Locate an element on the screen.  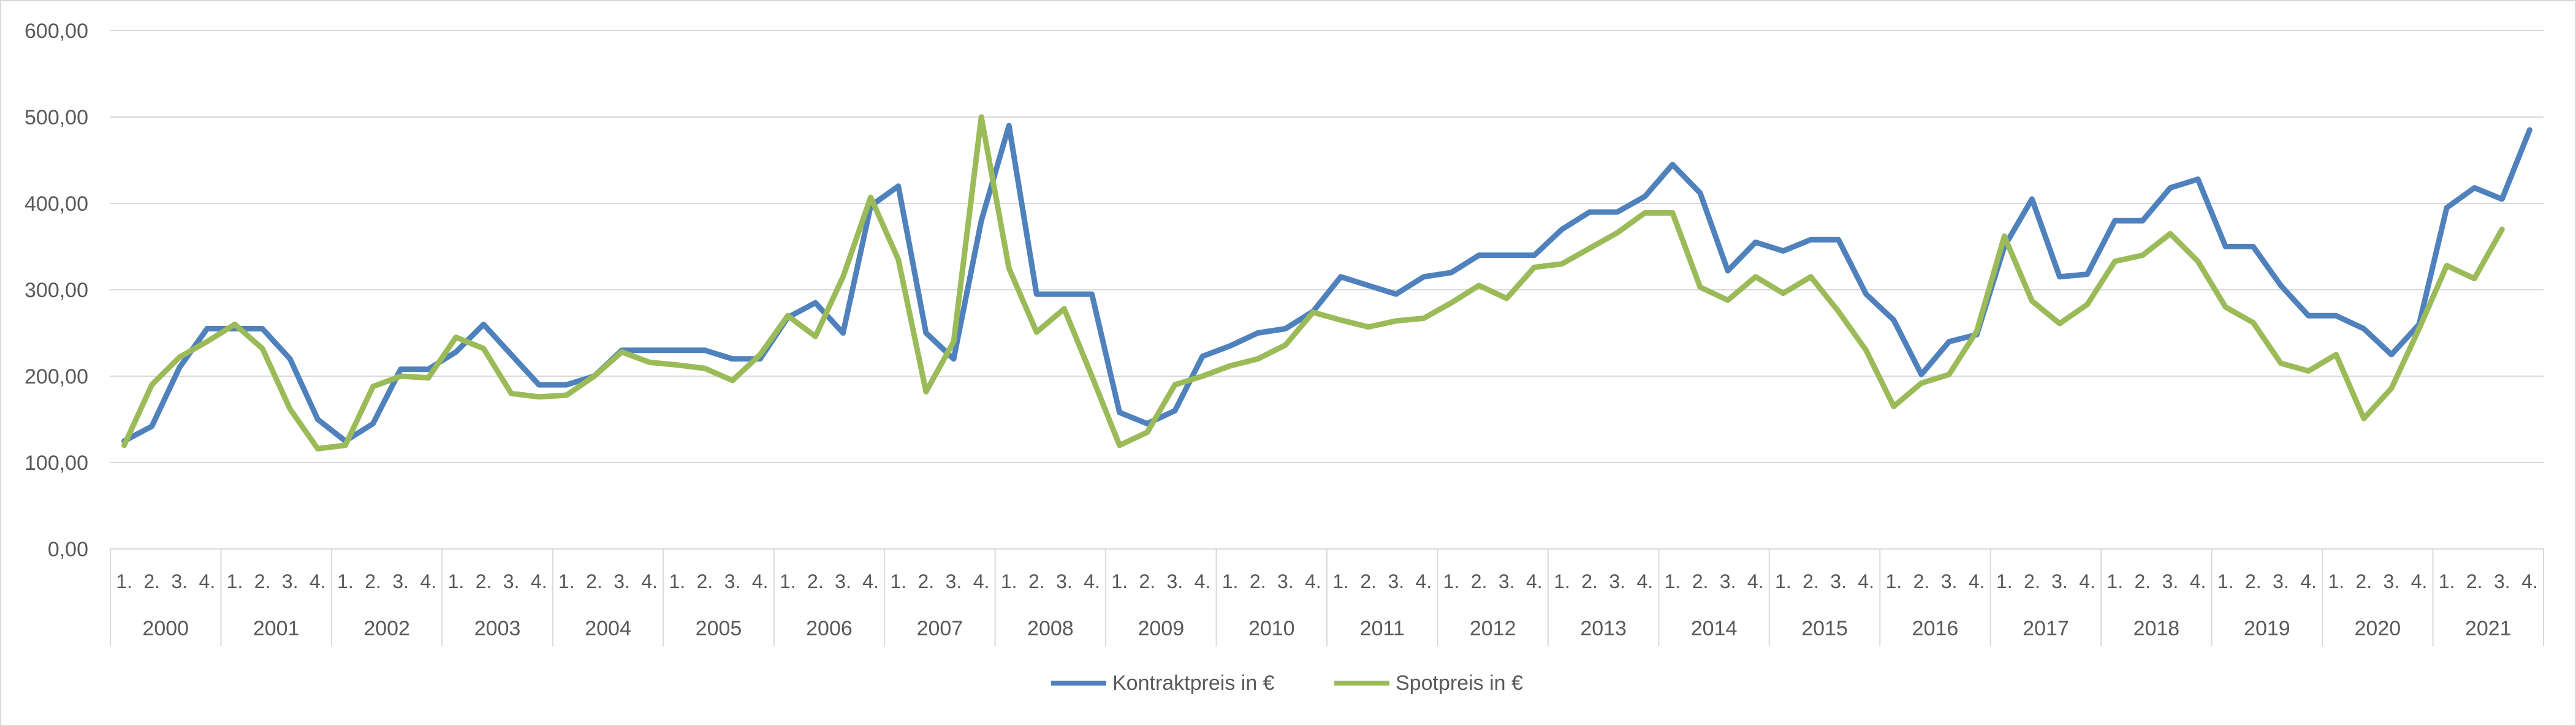
x-tick-year-label: 2005 is located at coordinates (719, 628).